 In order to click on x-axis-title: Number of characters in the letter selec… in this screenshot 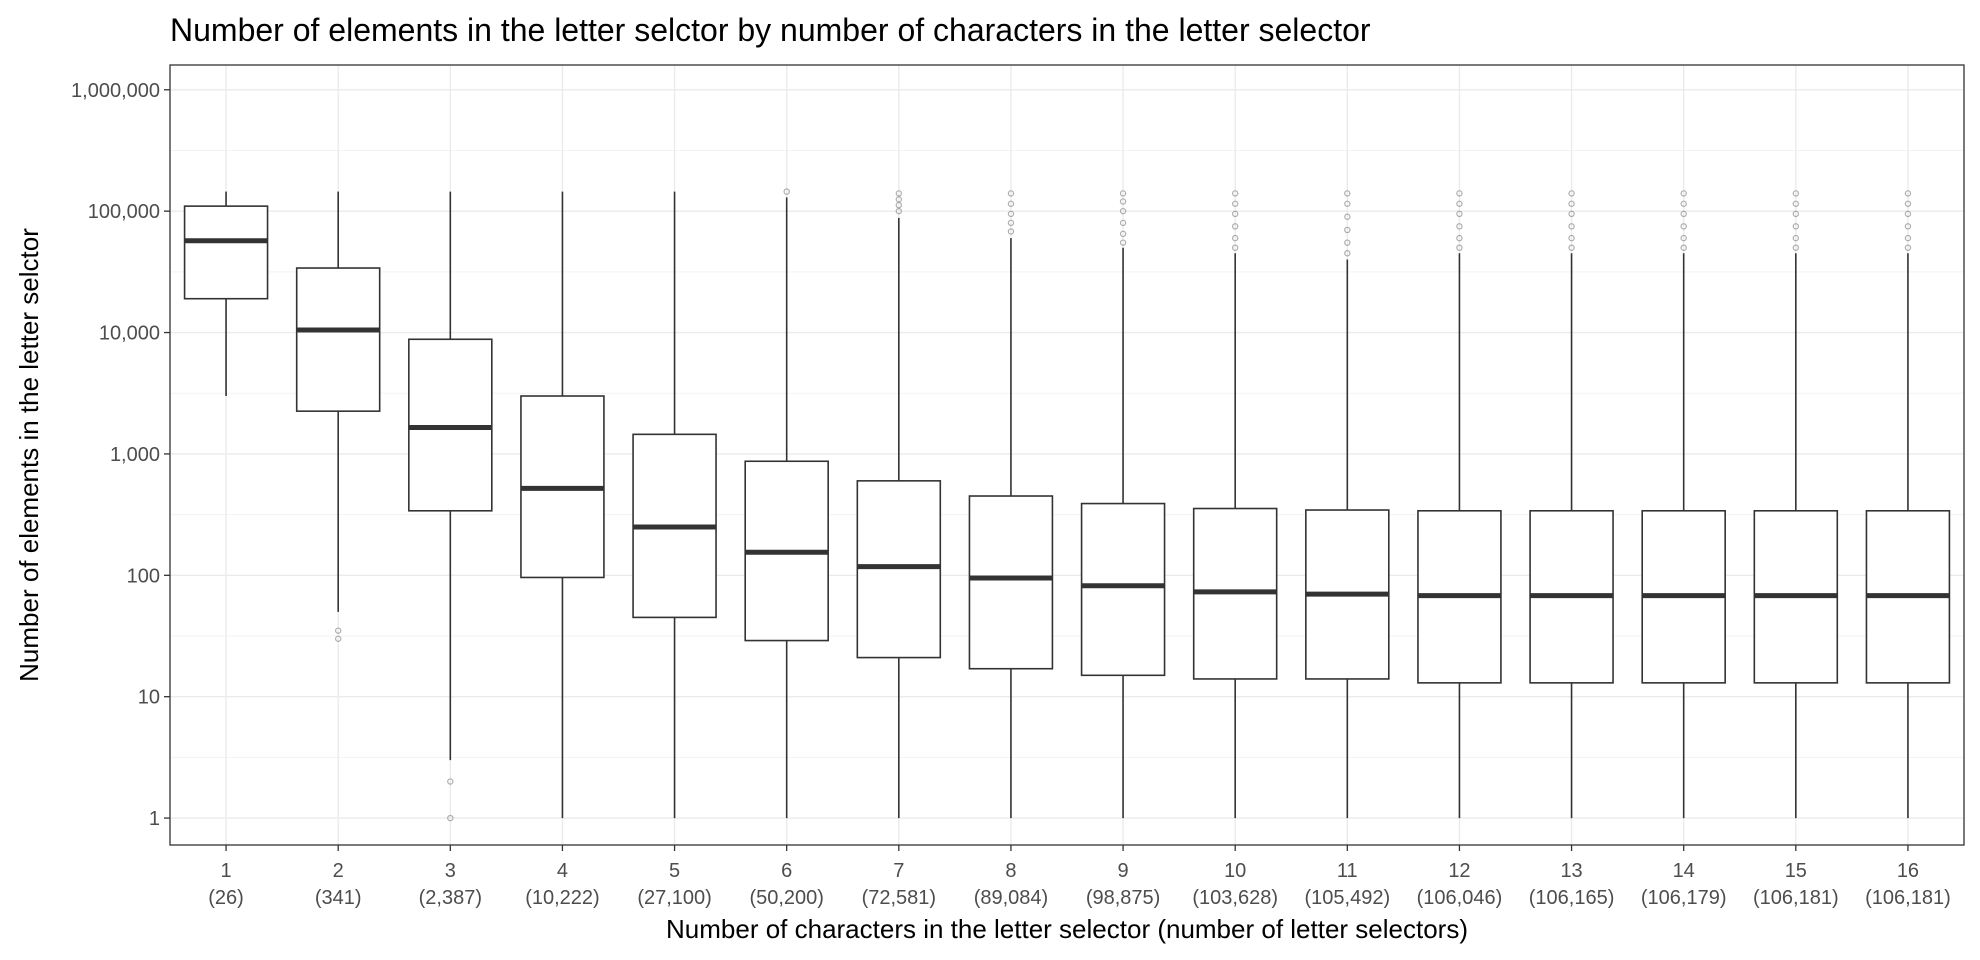, I will do `click(1067, 929)`.